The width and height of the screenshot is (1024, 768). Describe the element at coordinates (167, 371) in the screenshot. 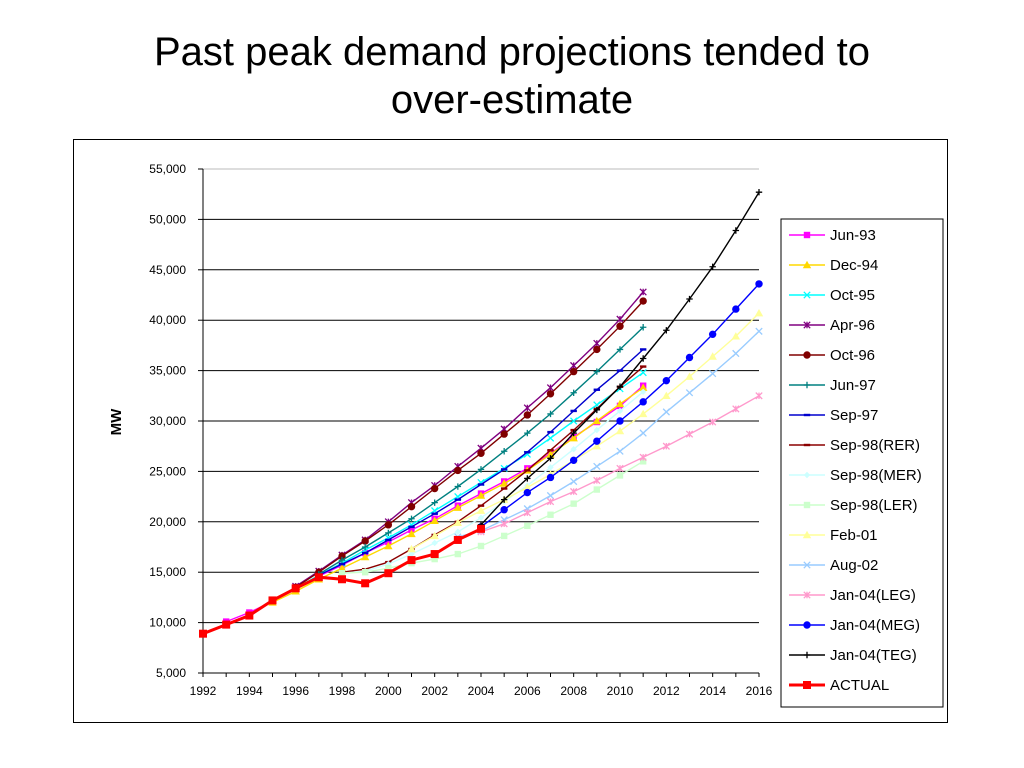

I see `y-tick-label: 35,000` at that location.